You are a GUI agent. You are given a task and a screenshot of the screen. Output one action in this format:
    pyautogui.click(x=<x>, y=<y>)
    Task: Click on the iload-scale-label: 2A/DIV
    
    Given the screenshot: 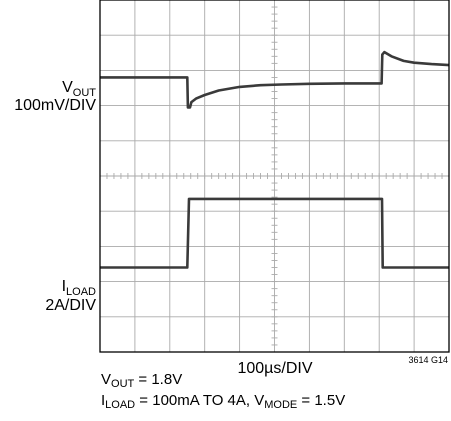 What is the action you would take?
    pyautogui.click(x=70, y=305)
    